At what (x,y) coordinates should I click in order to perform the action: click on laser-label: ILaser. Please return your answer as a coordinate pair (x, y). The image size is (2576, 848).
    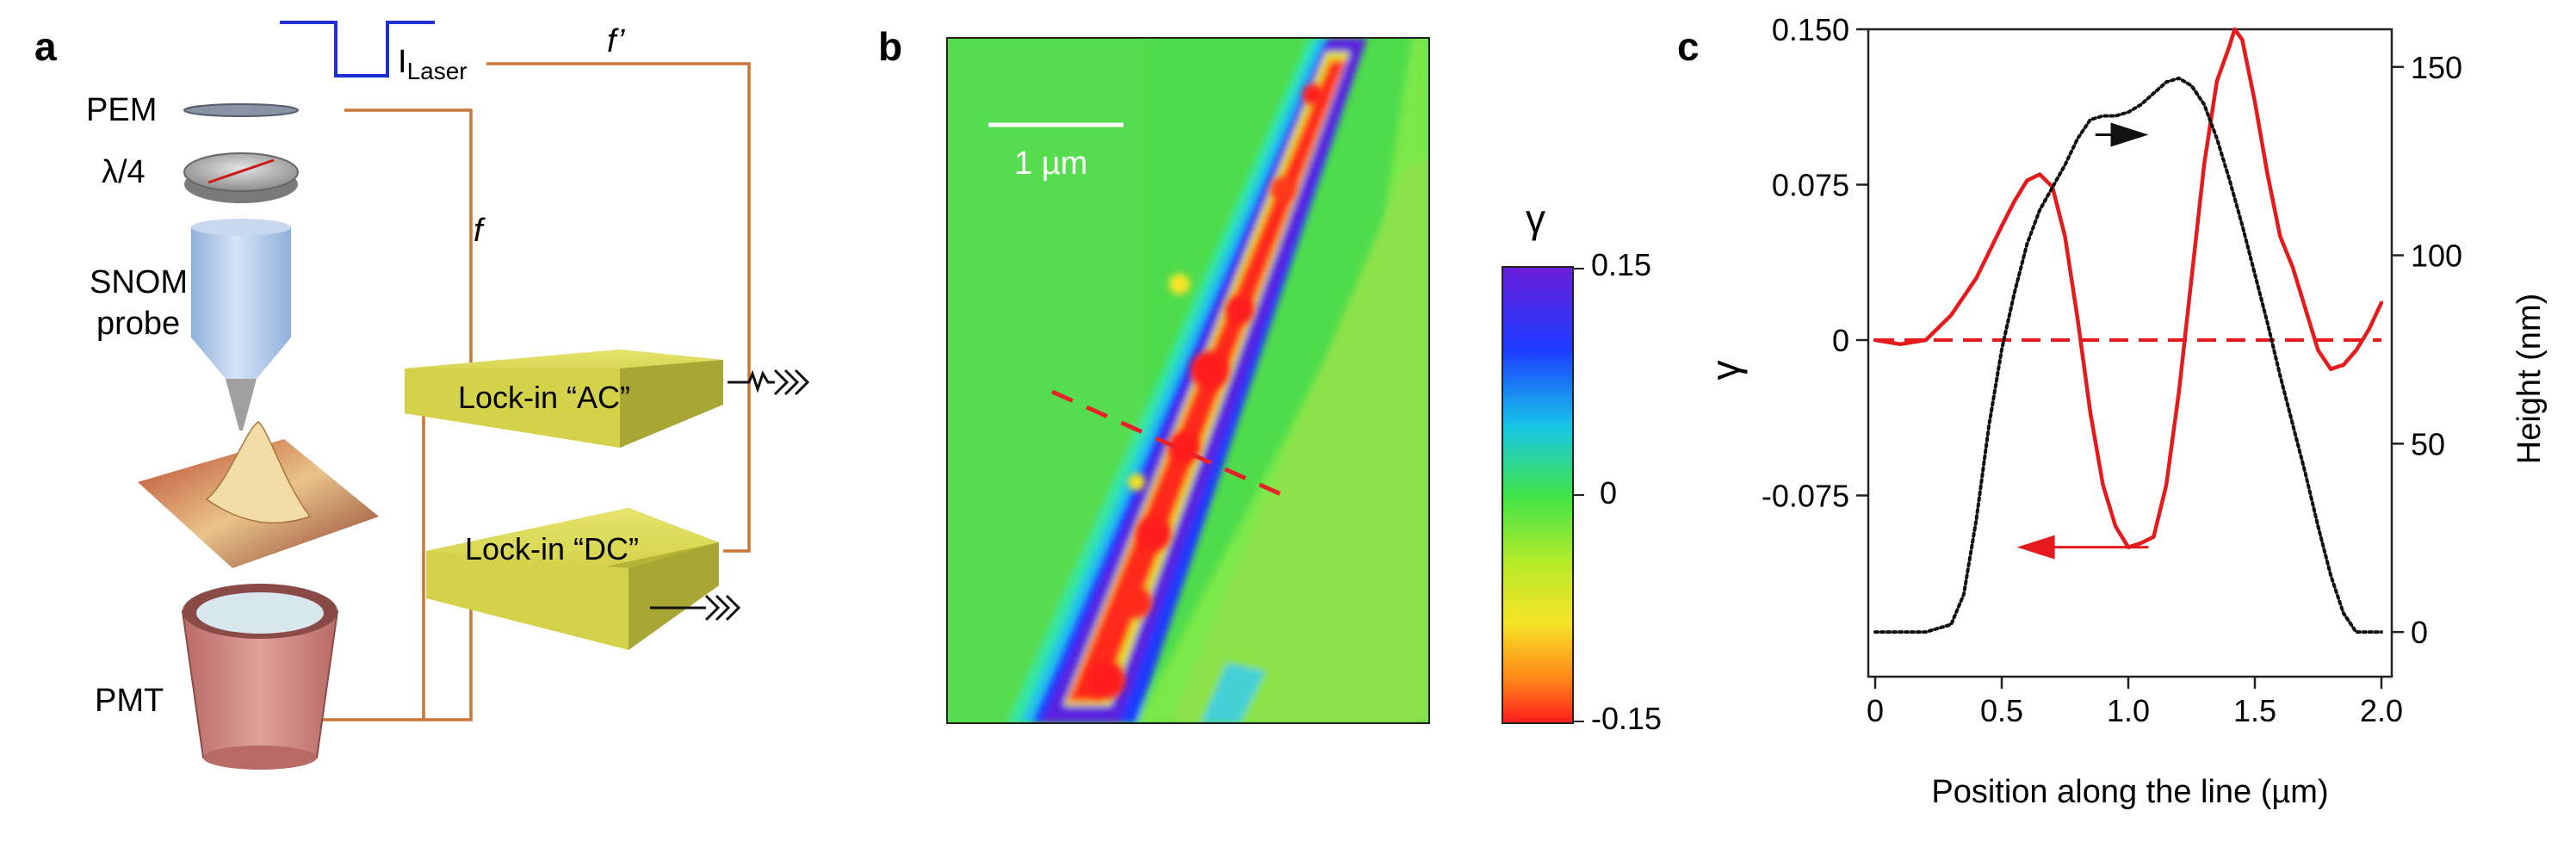
    Looking at the image, I should click on (433, 64).